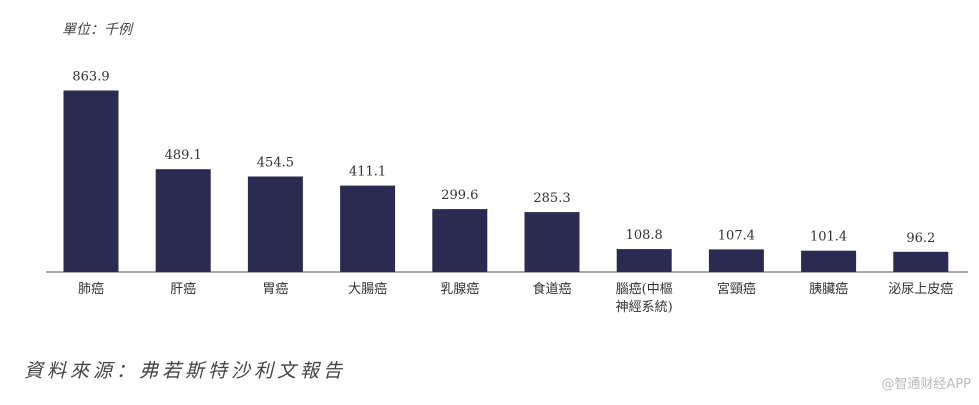 This screenshot has width=979, height=405. Describe the element at coordinates (459, 195) in the screenshot. I see `bar-value-label: 299.6` at that location.